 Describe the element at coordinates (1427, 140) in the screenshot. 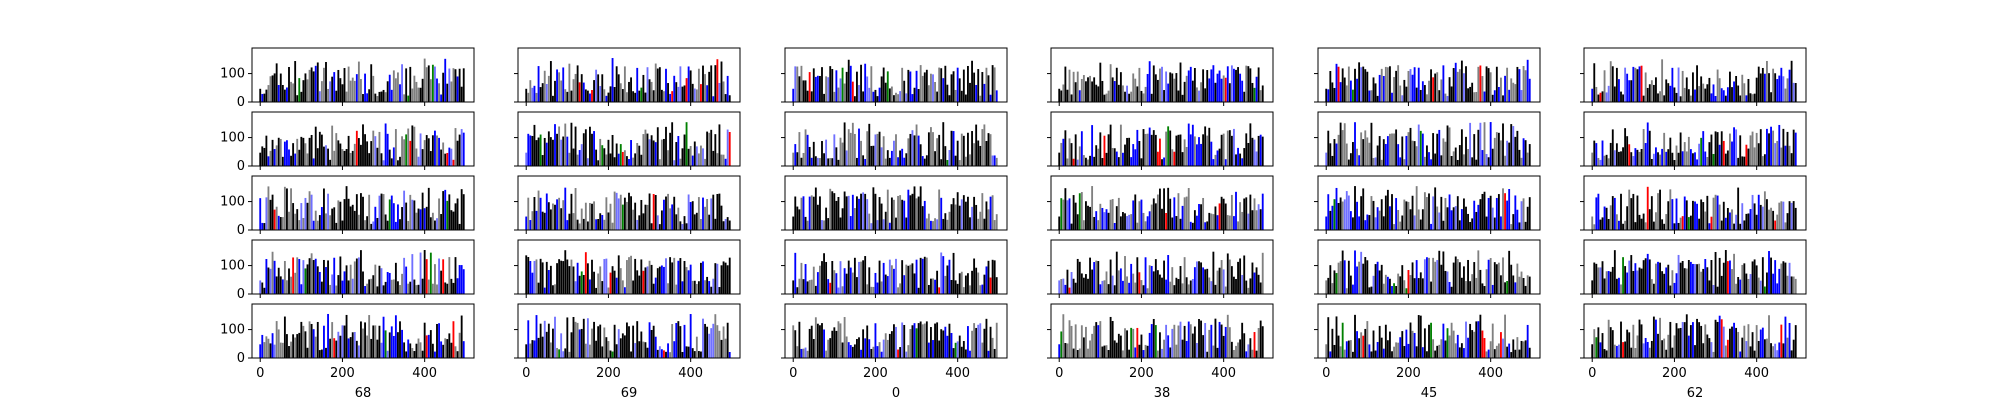

I see `panel-r1-c4` at that location.